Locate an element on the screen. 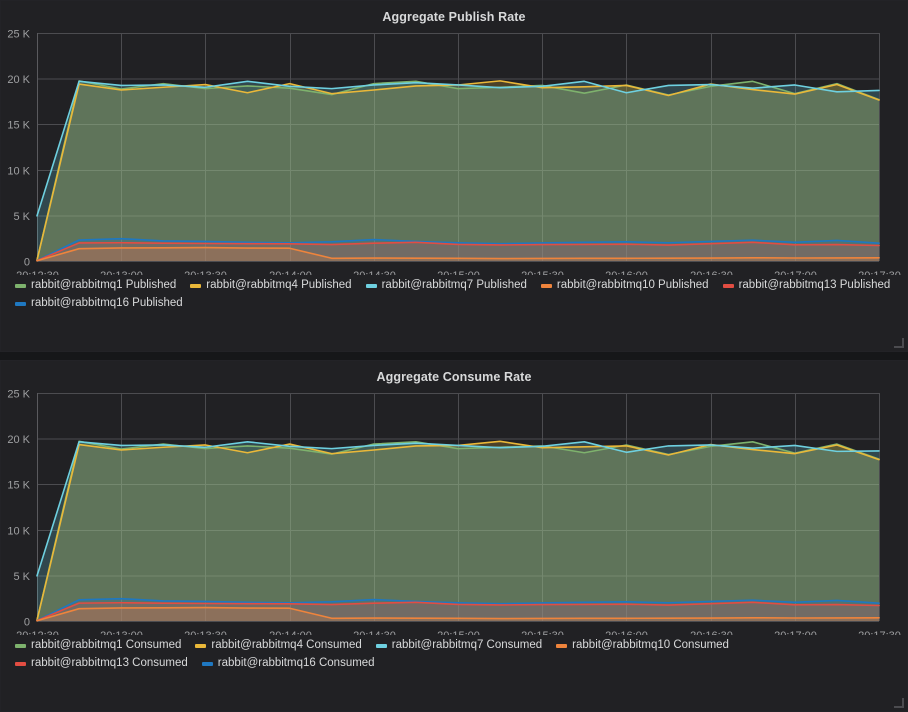  legend-series-label: rabbit@rabbitmq16 Published is located at coordinates (107, 303).